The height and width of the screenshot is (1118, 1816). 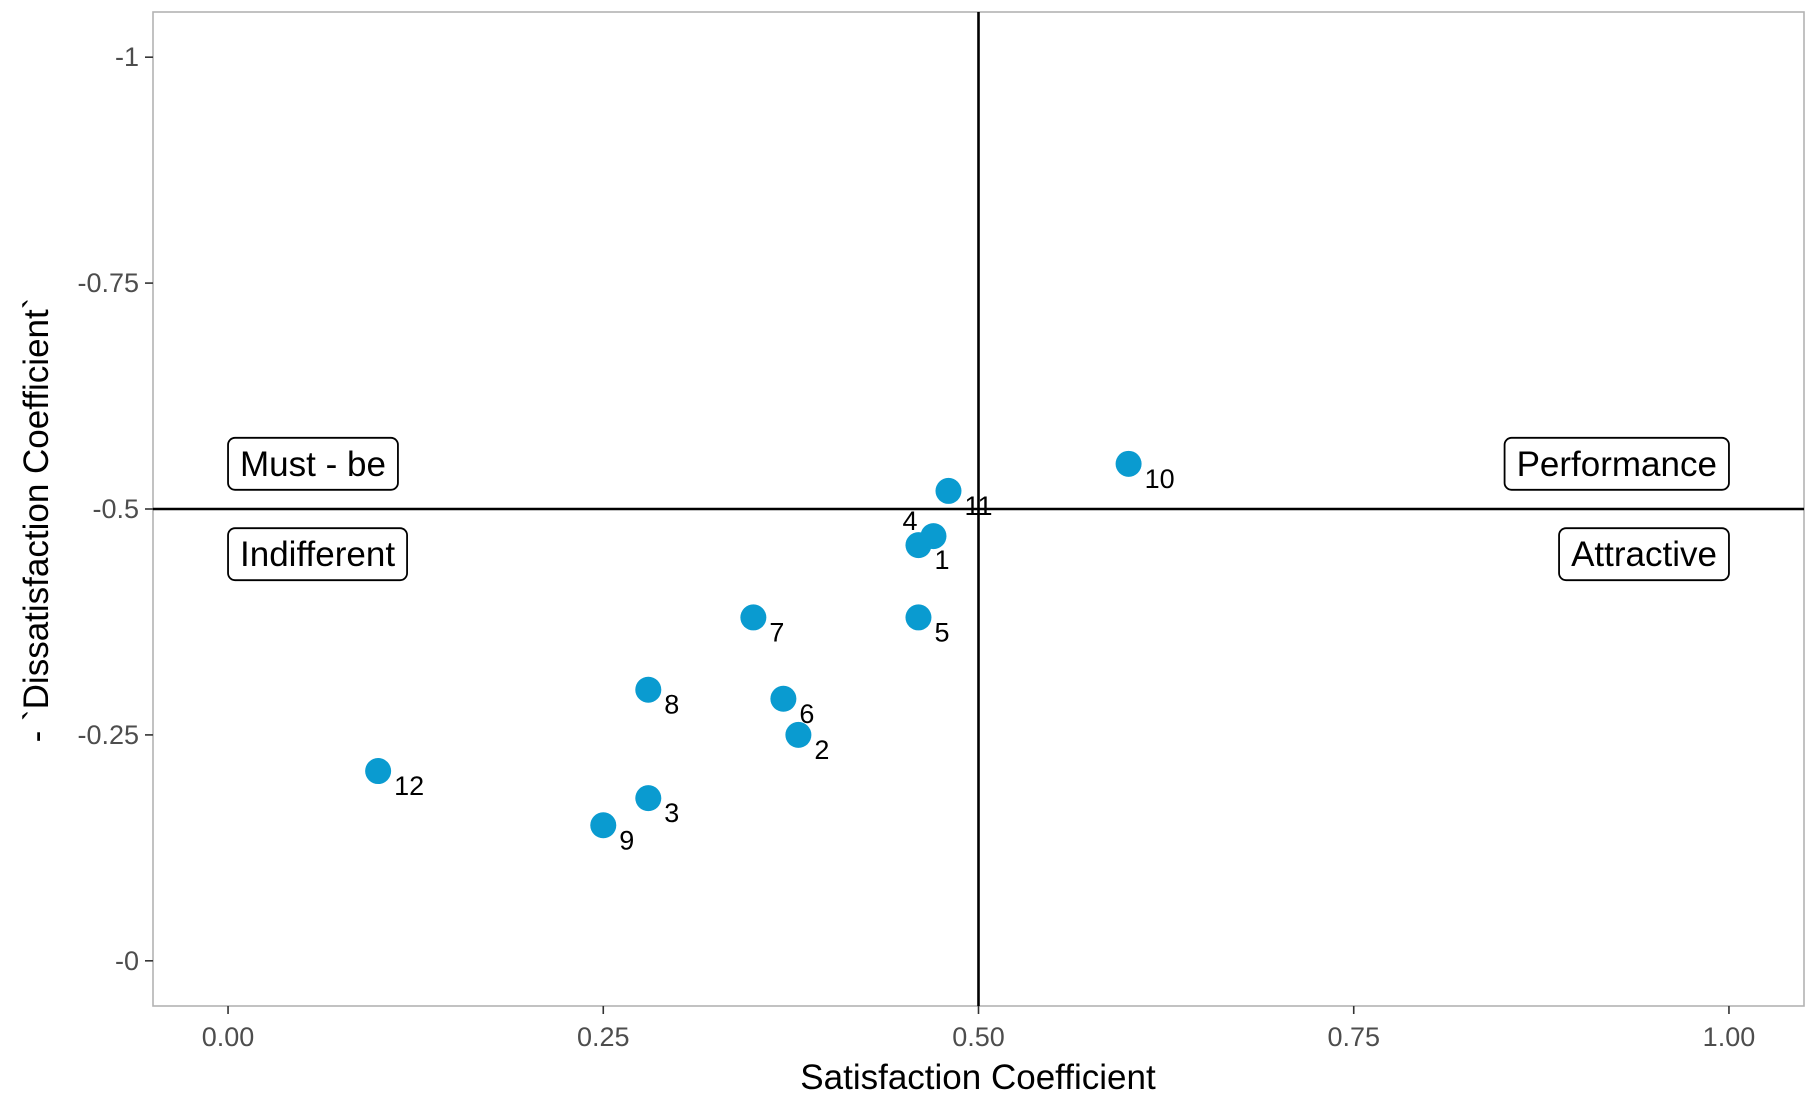 What do you see at coordinates (127, 961) in the screenshot?
I see `y-tick-label: -0` at bounding box center [127, 961].